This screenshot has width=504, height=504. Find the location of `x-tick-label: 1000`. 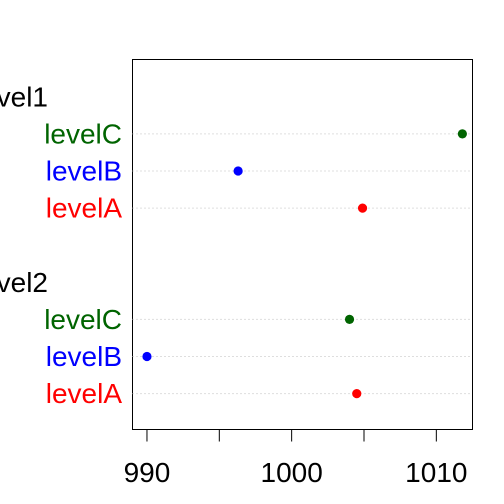

x-tick-label: 1000 is located at coordinates (292, 472).